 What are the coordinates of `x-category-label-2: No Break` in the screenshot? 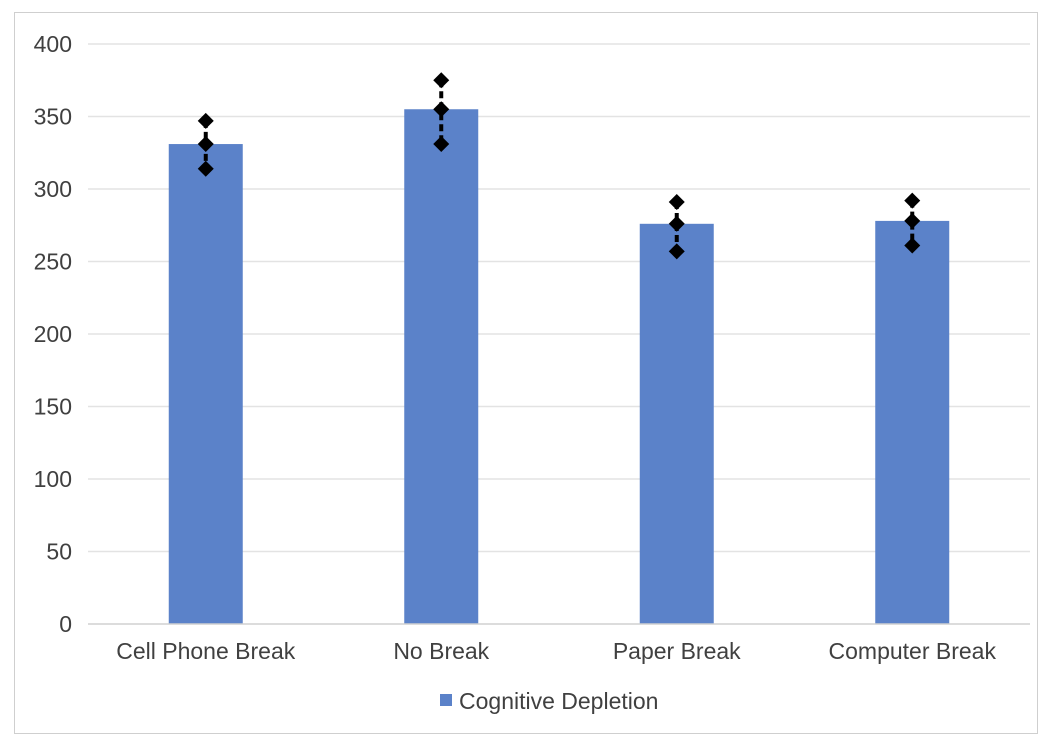 It's located at (441, 651).